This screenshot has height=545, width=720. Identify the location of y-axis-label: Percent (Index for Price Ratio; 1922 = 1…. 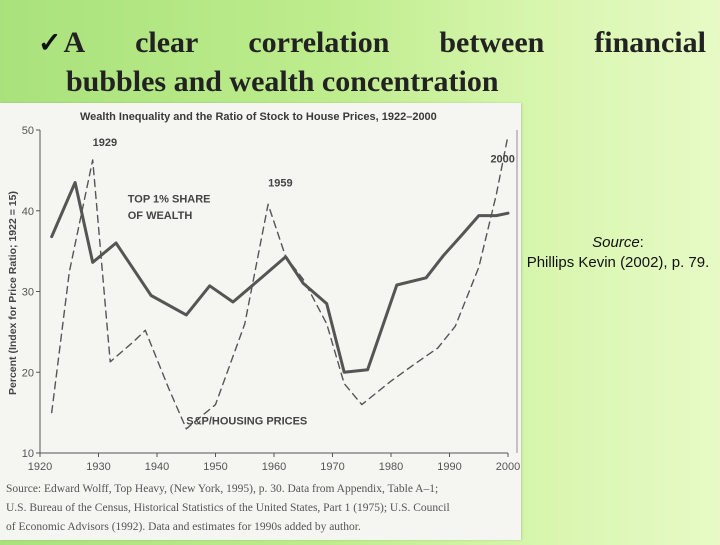
(13, 293).